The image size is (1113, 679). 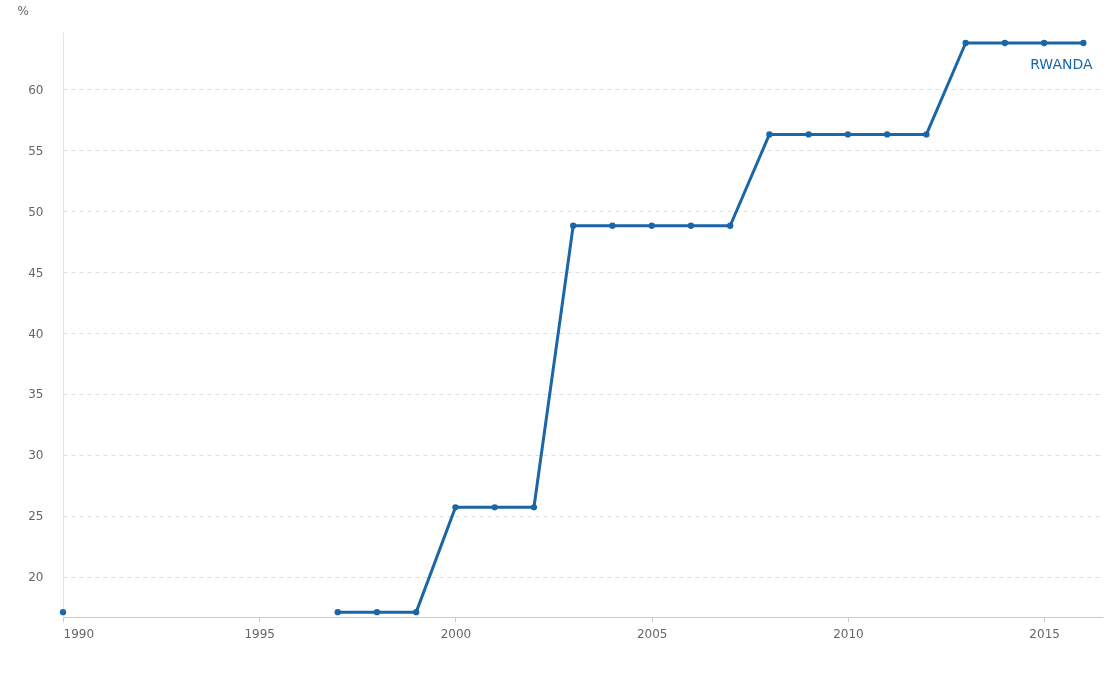 What do you see at coordinates (456, 633) in the screenshot?
I see `x-tick-label: 2000` at bounding box center [456, 633].